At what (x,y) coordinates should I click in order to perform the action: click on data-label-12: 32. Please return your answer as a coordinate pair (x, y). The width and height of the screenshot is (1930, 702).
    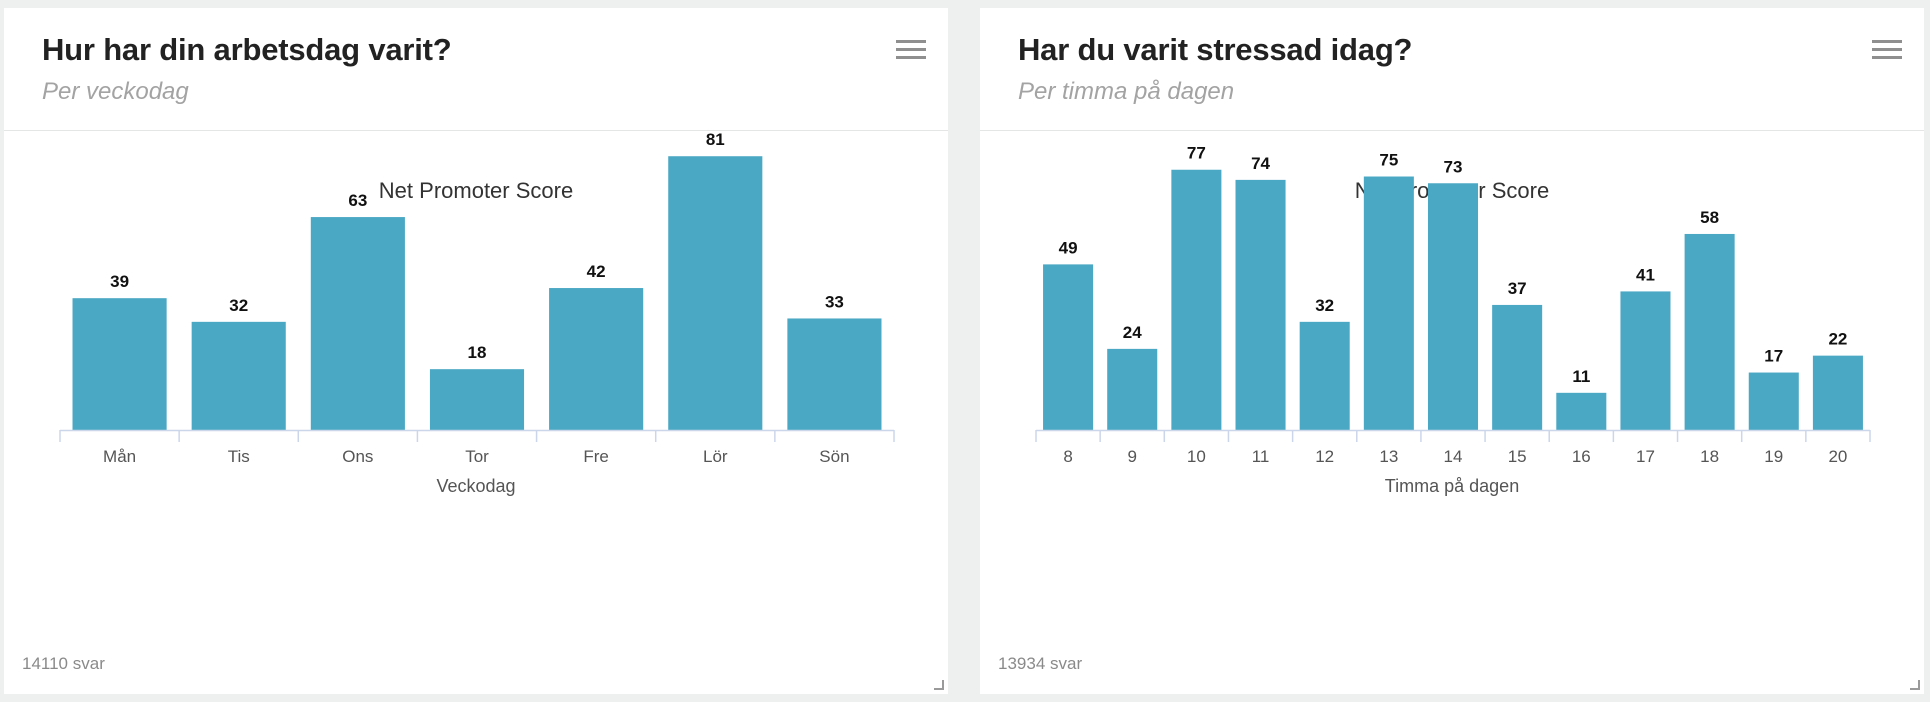
    Looking at the image, I should click on (1324, 305).